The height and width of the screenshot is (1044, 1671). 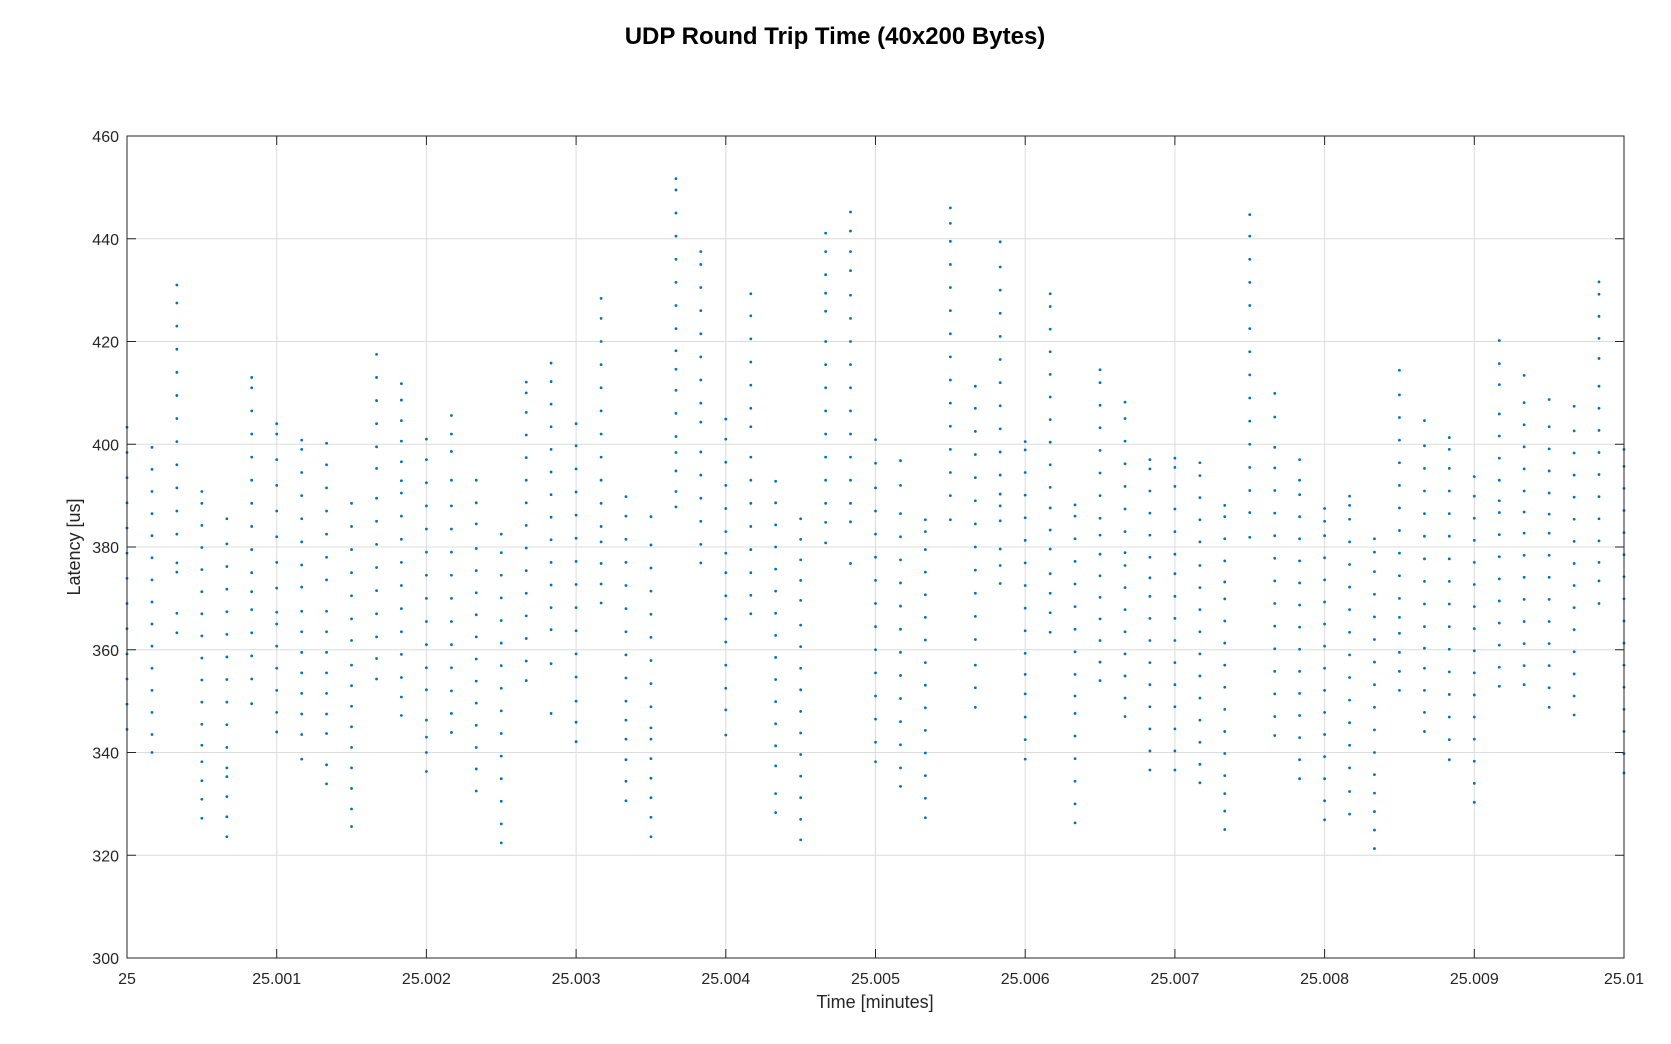 What do you see at coordinates (105, 548) in the screenshot?
I see `y-tick-label: 380` at bounding box center [105, 548].